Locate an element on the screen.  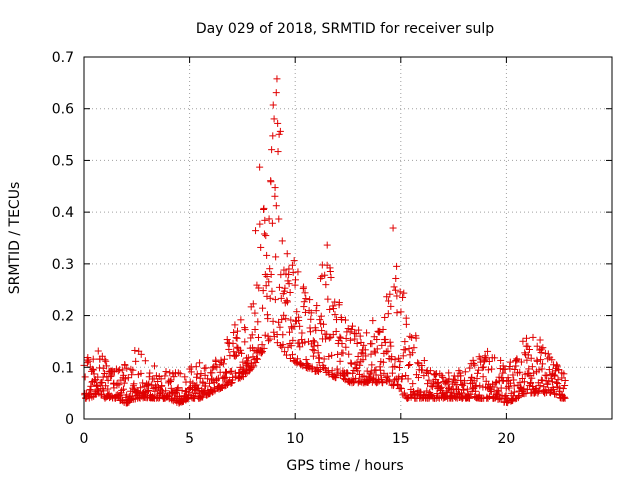
y-axis-label: SRMTID / TECUs is located at coordinates (15, 238).